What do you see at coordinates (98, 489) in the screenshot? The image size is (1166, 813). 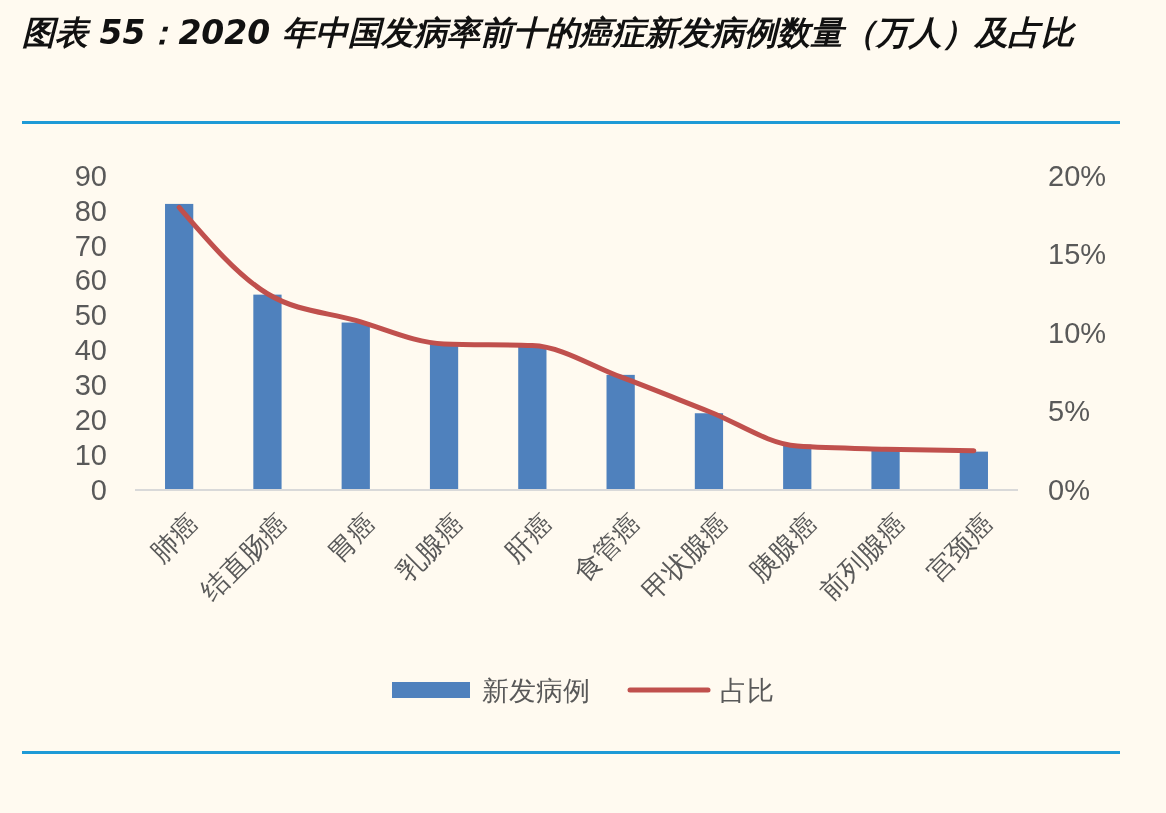 I see `y-tick-label: 0` at bounding box center [98, 489].